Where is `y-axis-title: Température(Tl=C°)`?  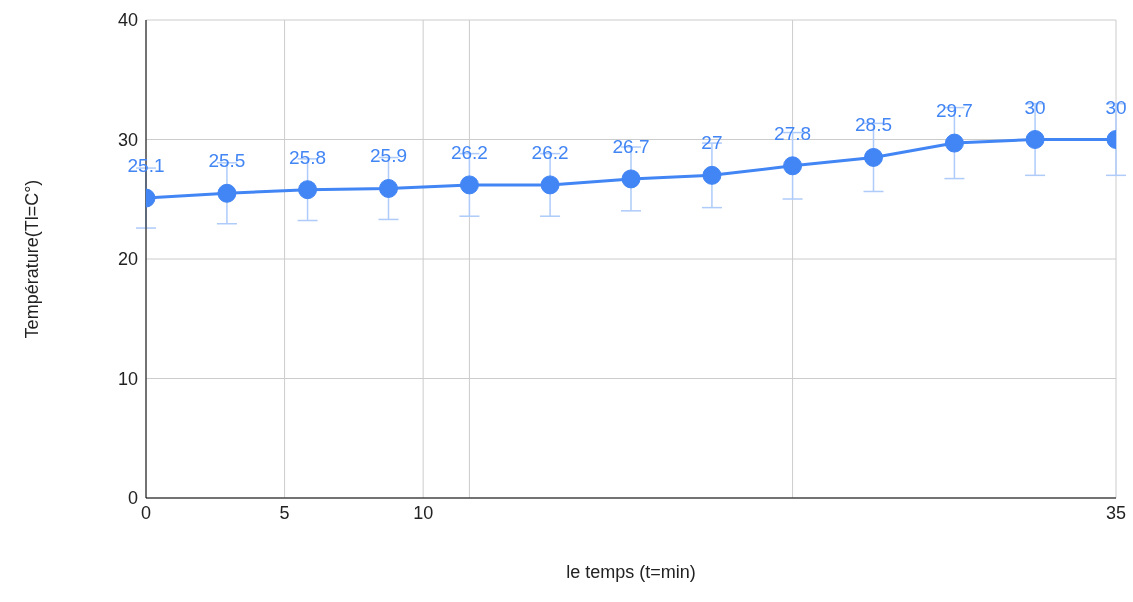 y-axis-title: Température(Tl=C°) is located at coordinates (32, 259).